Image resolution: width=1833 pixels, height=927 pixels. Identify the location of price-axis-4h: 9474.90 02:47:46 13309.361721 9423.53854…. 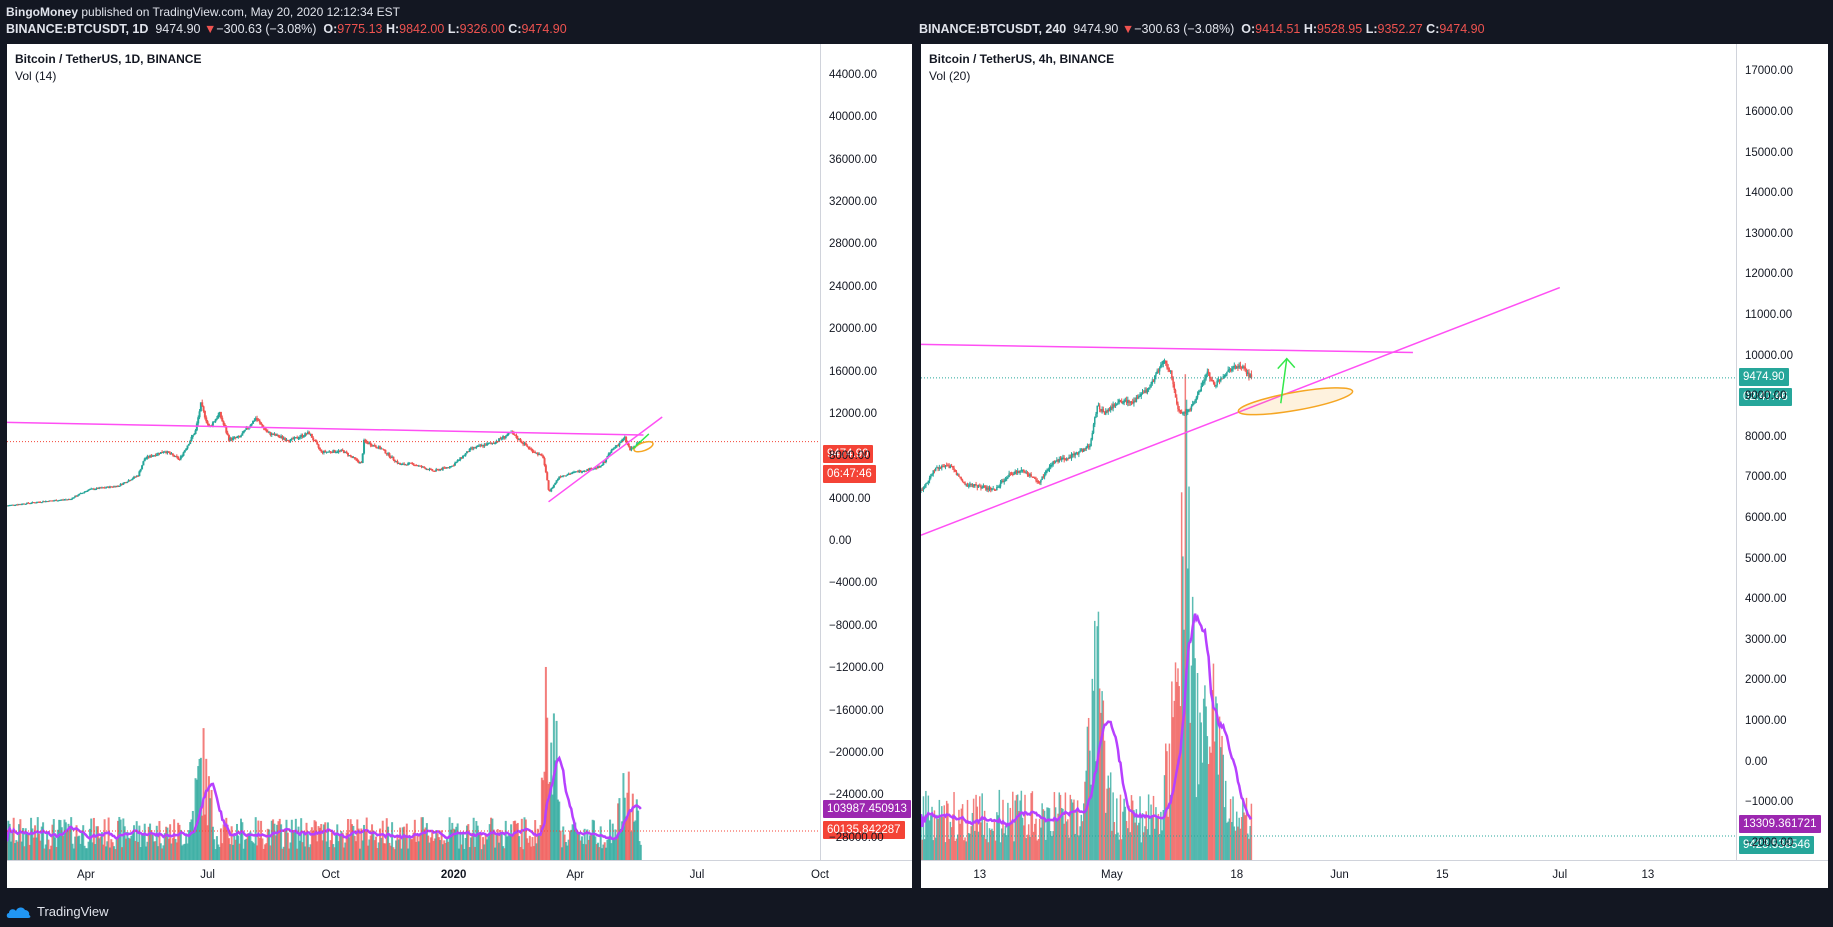
(1782, 452).